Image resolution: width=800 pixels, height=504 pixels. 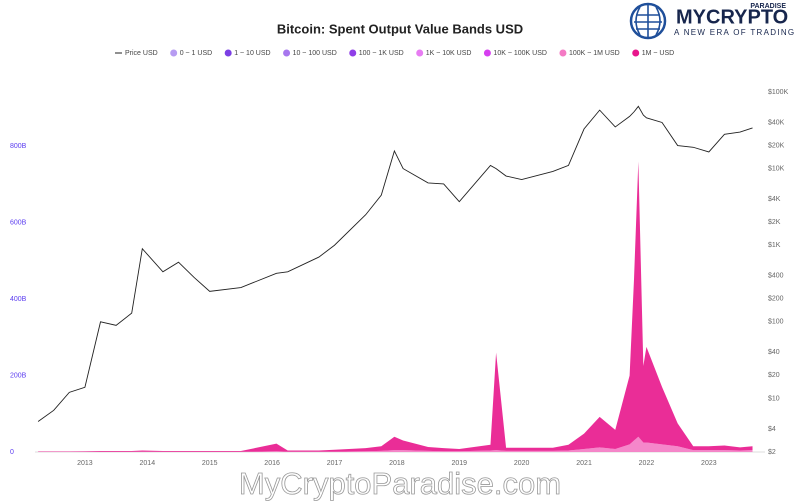 What do you see at coordinates (18, 146) in the screenshot?
I see `y-tick-label: 800B` at bounding box center [18, 146].